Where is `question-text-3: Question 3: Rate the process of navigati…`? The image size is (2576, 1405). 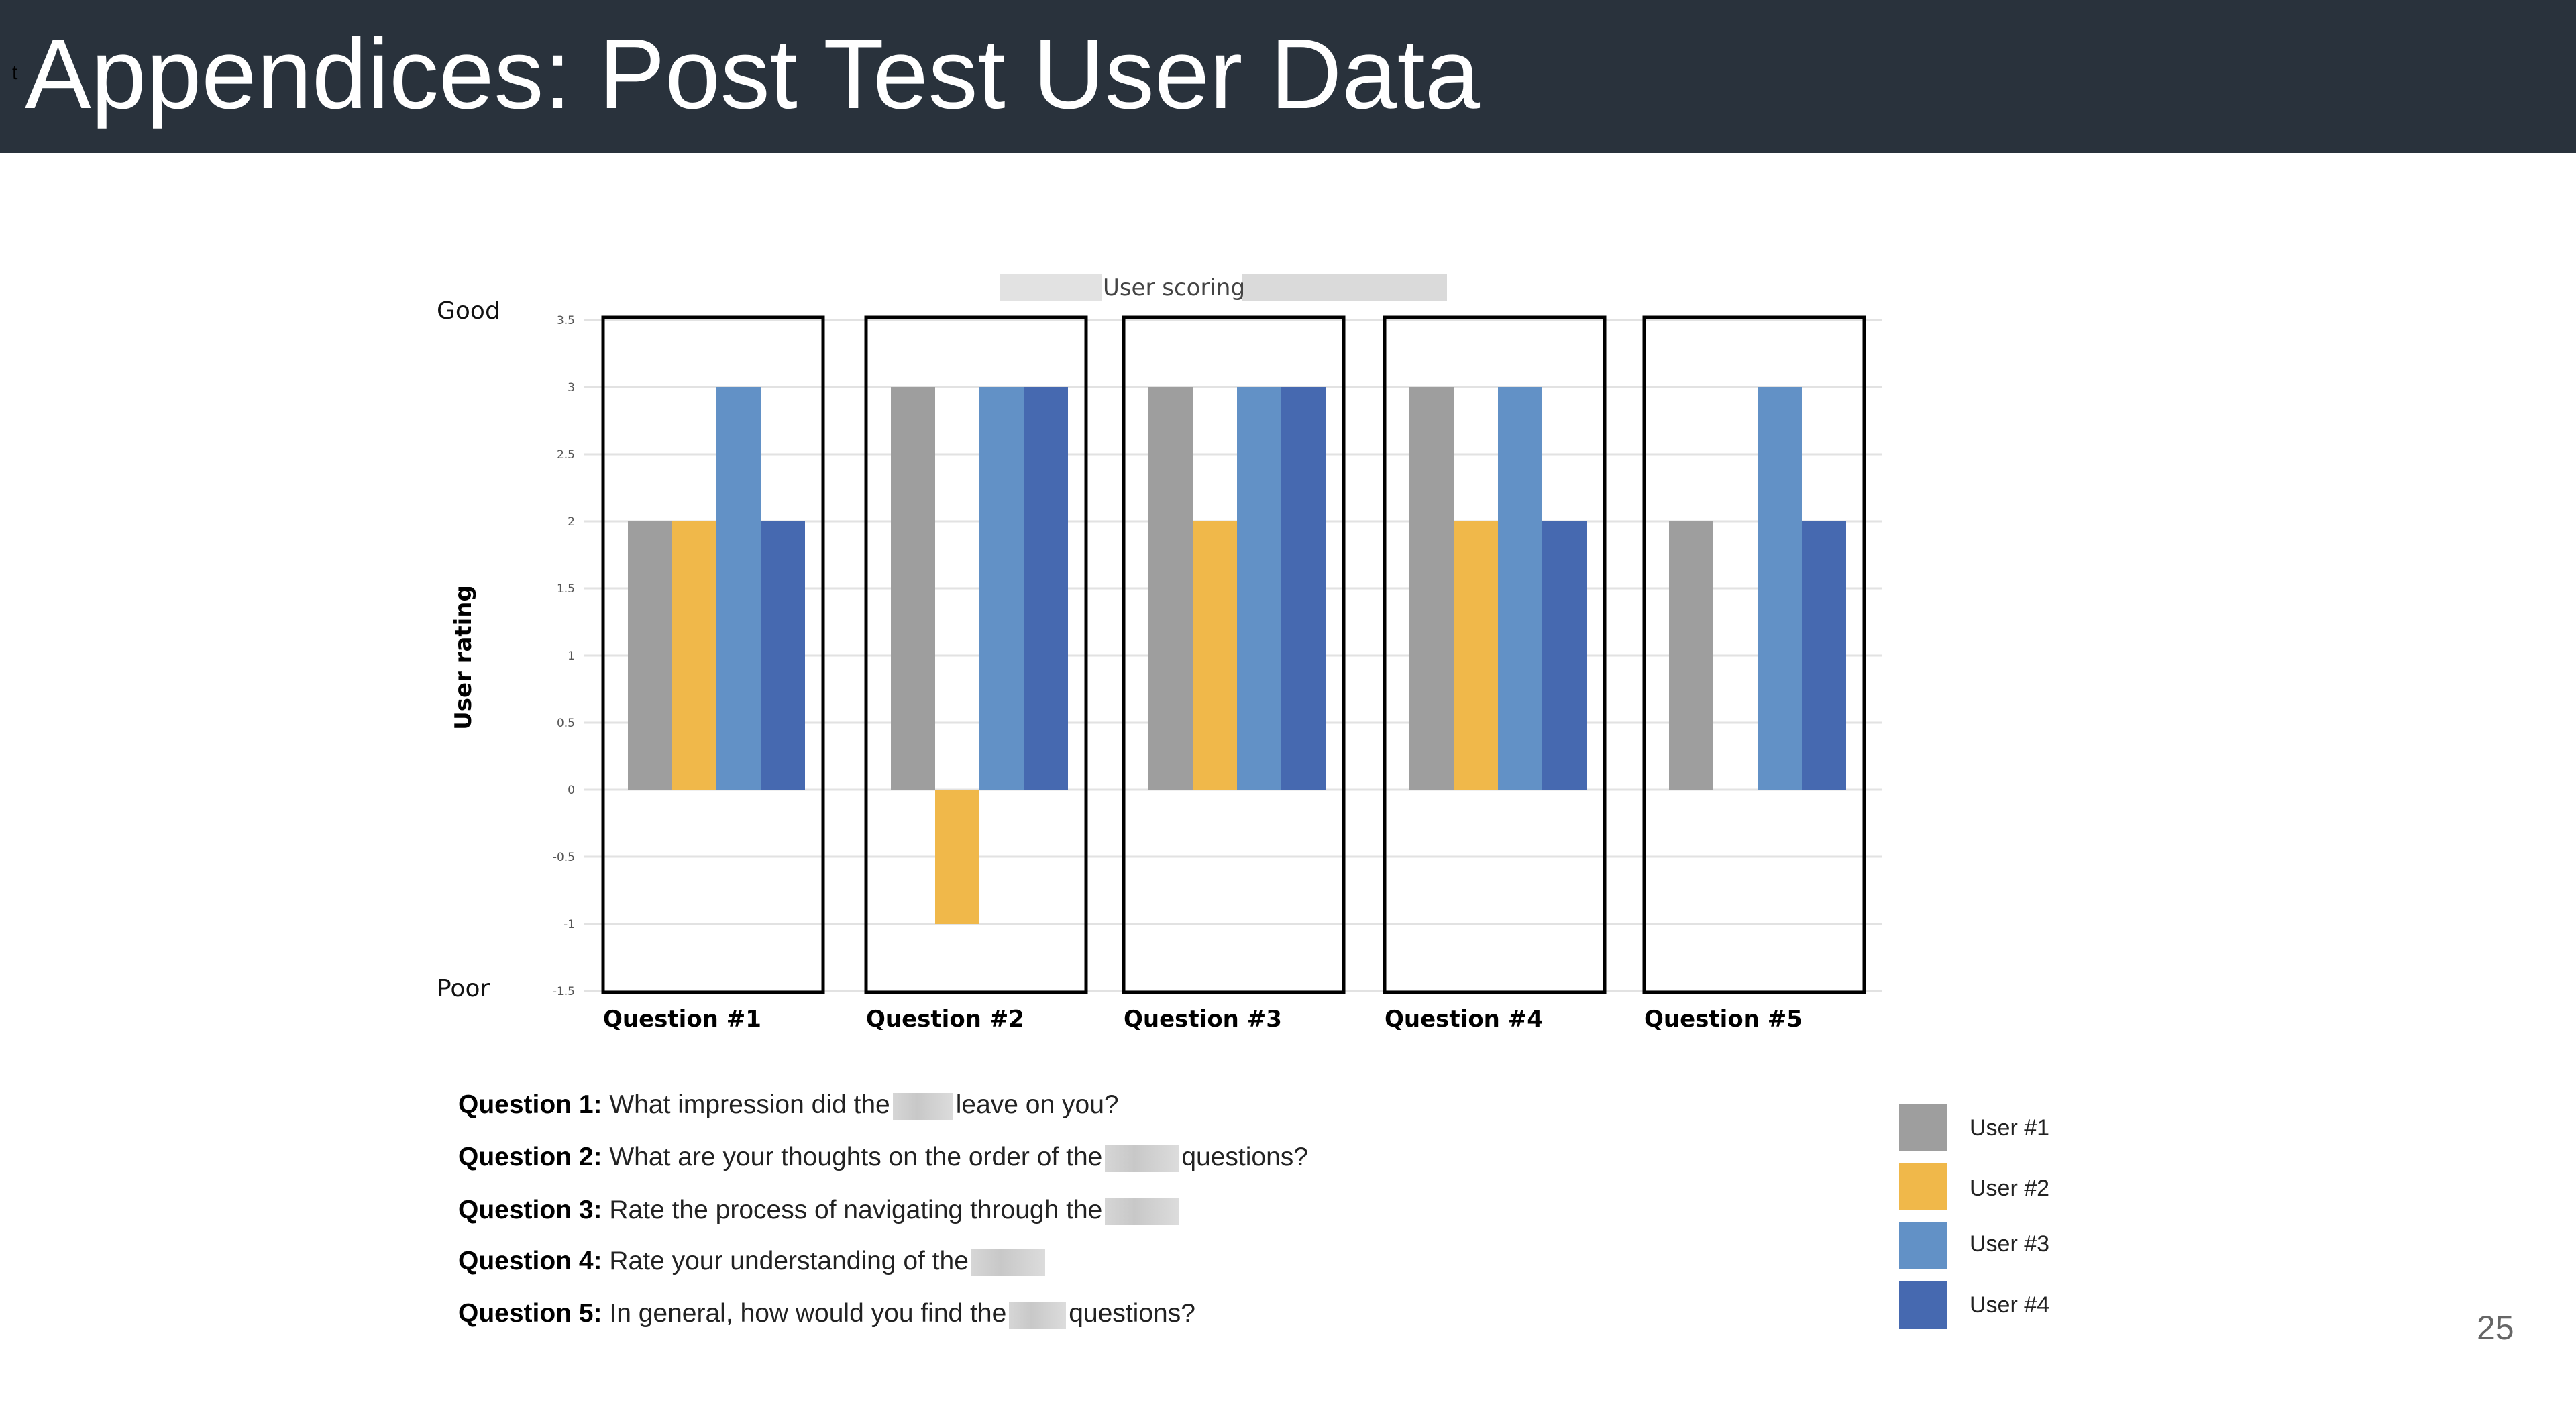 question-text-3: Question 3: Rate the process of navigati… is located at coordinates (819, 1210).